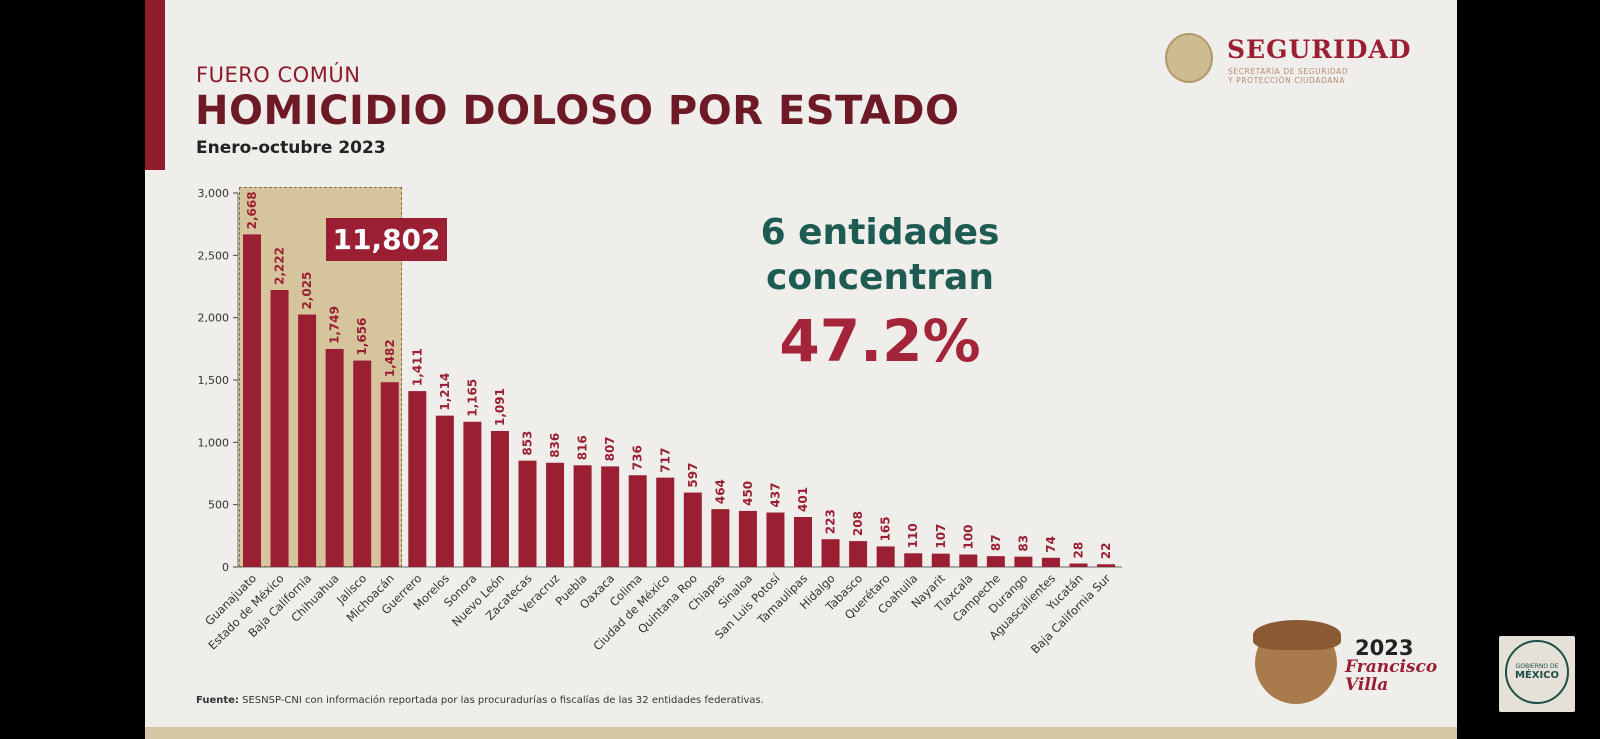 This screenshot has width=1600, height=739. What do you see at coordinates (831, 521) in the screenshot?
I see `bar-value-label: 223` at bounding box center [831, 521].